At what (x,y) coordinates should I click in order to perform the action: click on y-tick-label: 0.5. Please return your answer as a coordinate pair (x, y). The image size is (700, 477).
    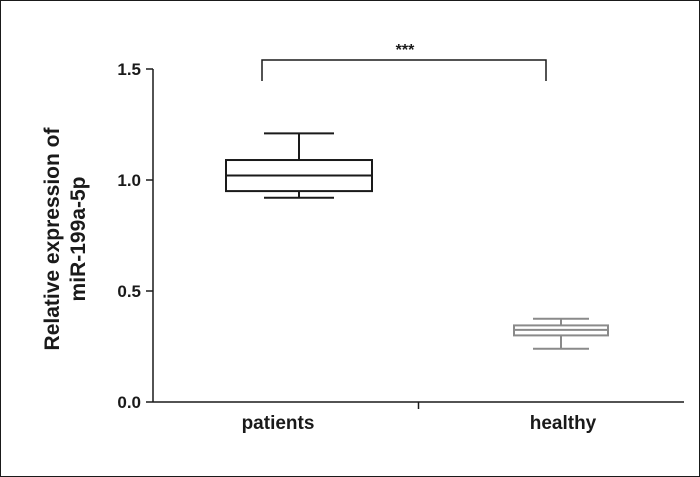
    Looking at the image, I should click on (129, 291).